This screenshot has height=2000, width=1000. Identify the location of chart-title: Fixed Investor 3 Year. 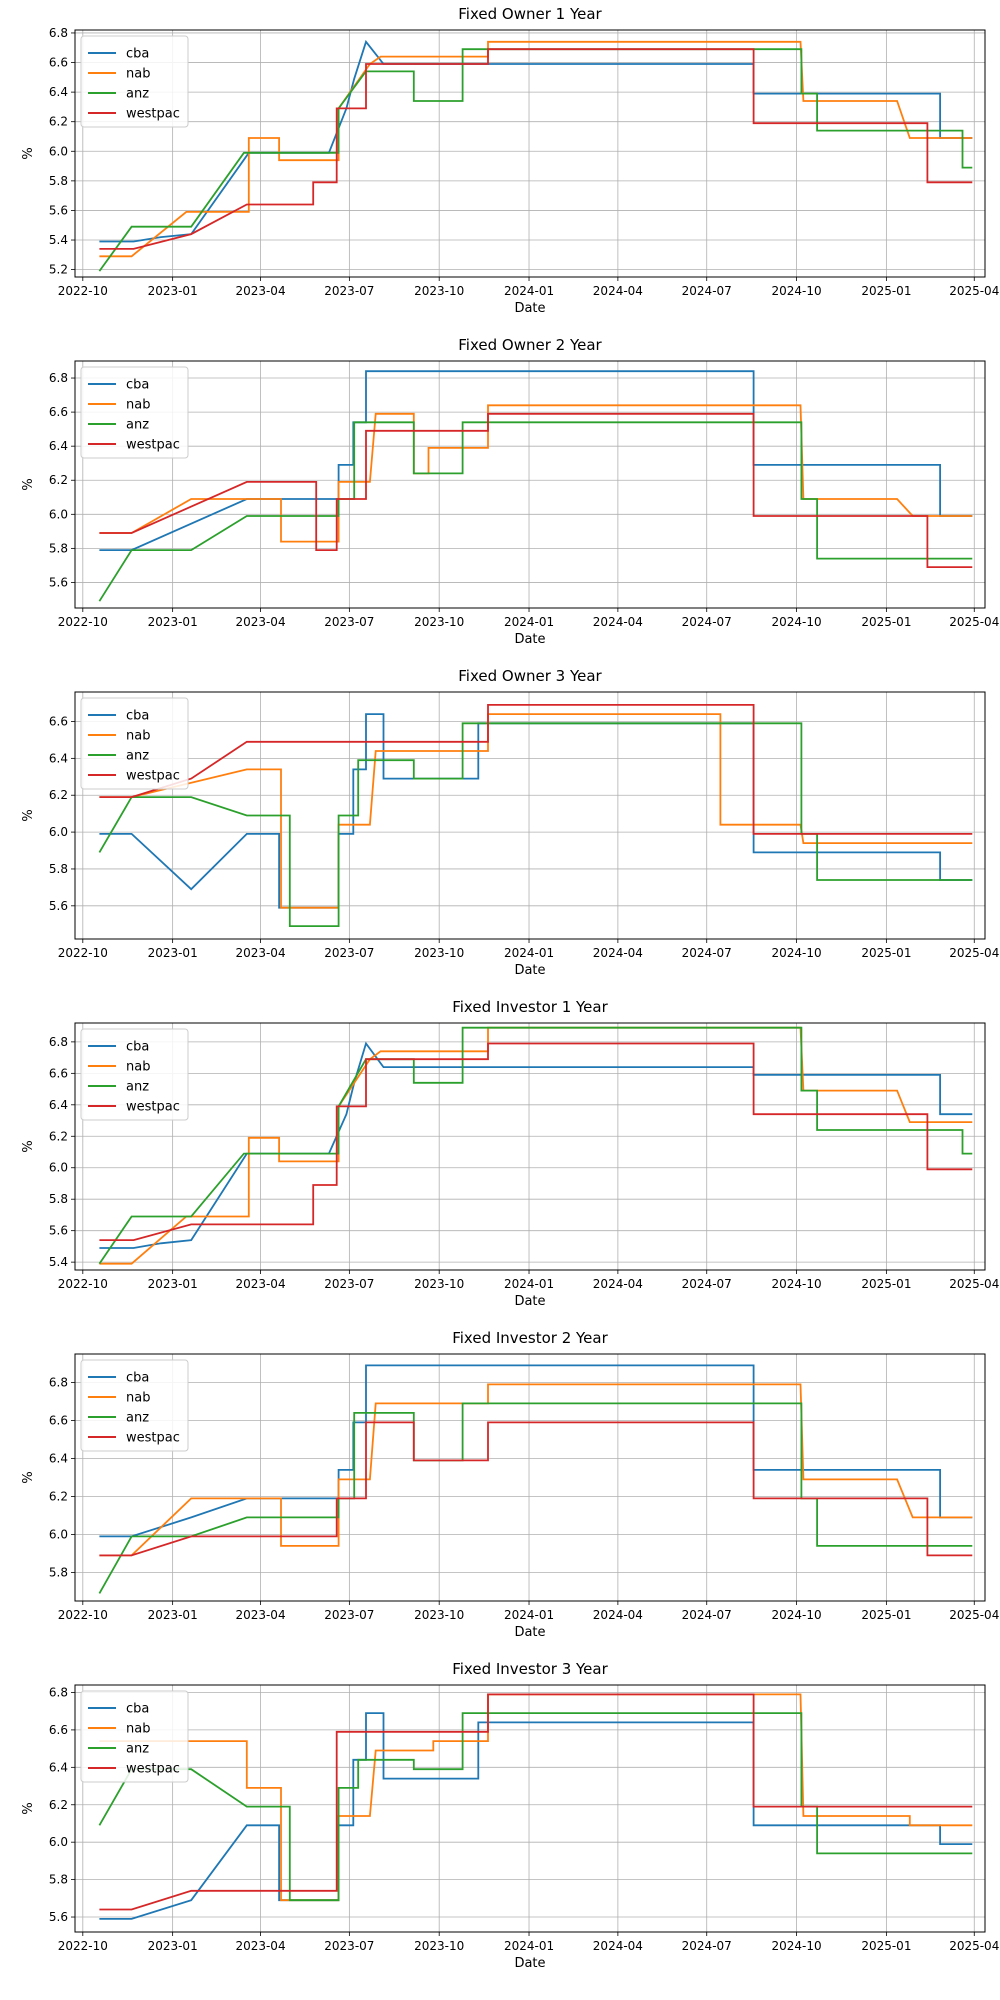
(530, 1669).